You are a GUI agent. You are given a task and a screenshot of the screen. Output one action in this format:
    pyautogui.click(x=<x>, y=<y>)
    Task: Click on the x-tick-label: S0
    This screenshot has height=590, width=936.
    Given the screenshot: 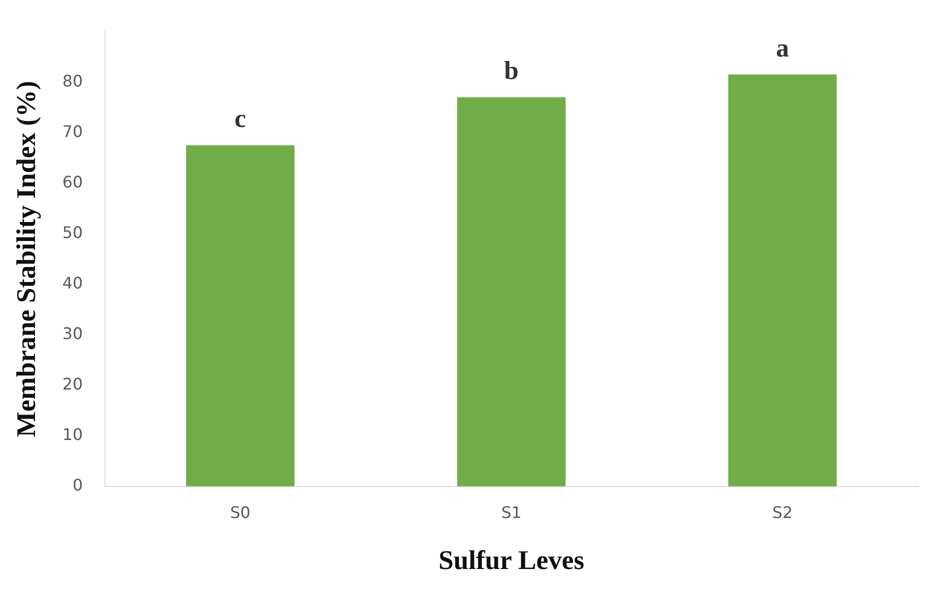 What is the action you would take?
    pyautogui.click(x=240, y=512)
    